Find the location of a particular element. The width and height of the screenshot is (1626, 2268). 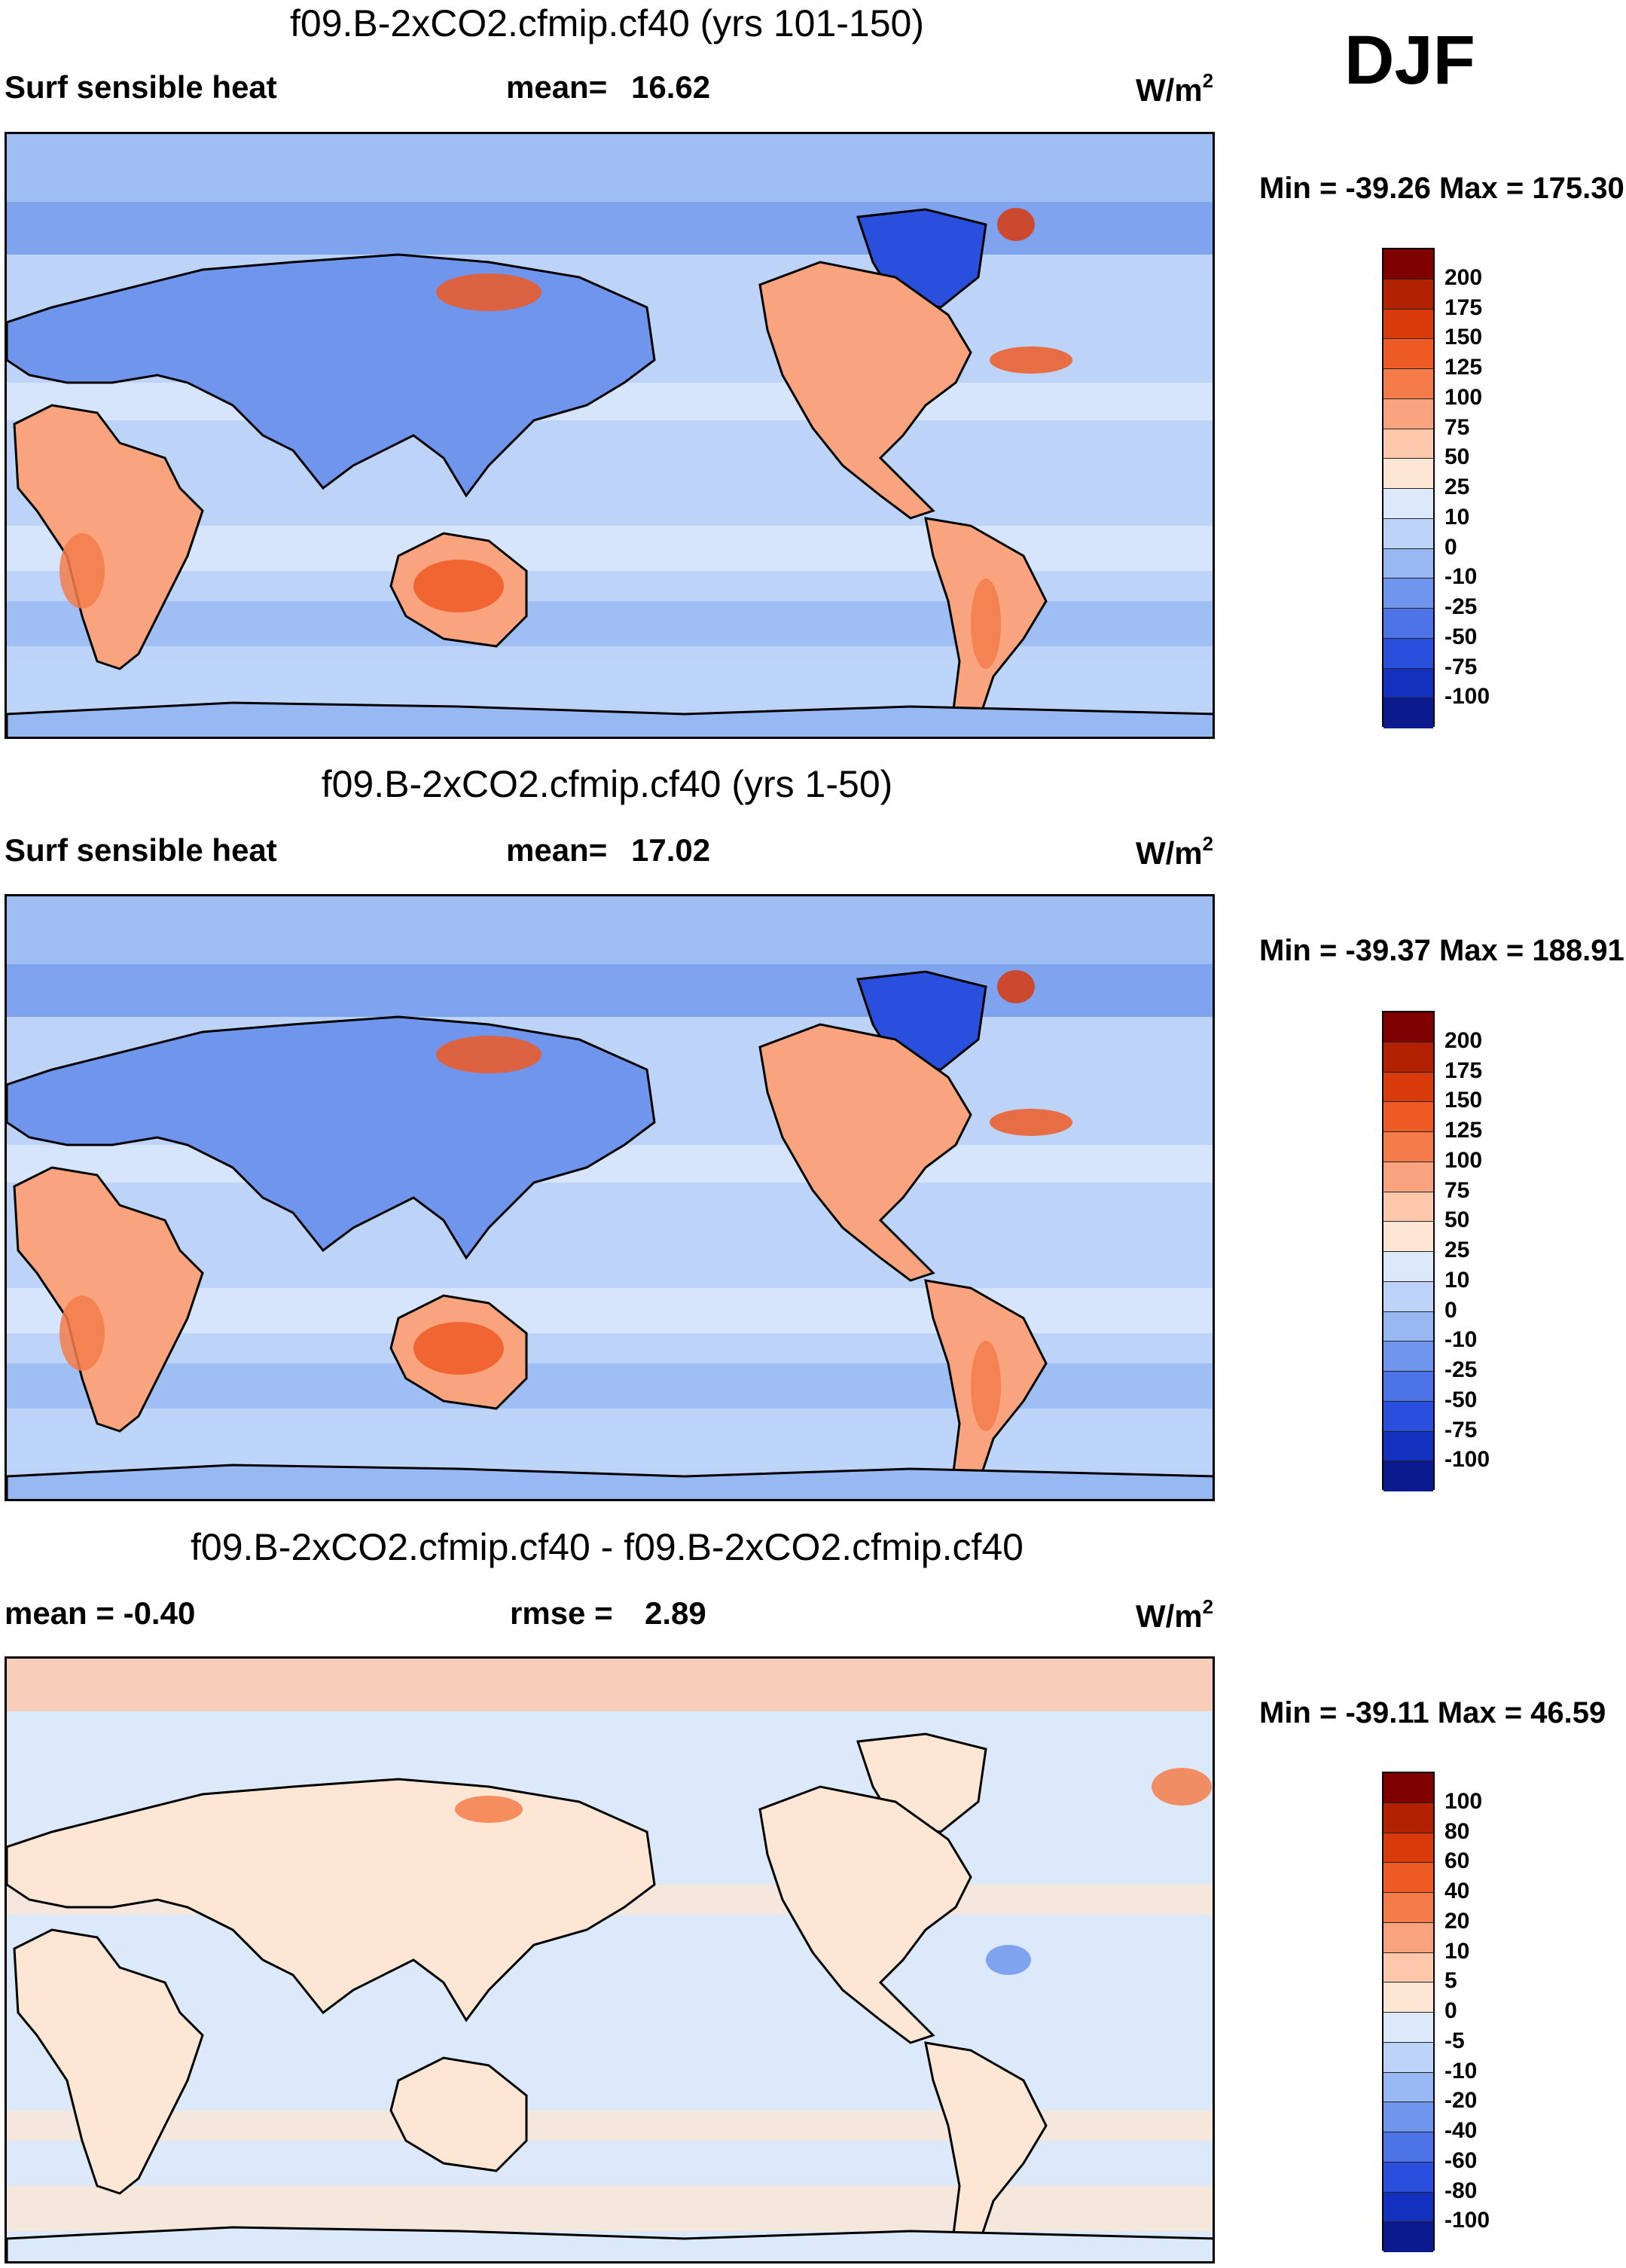

colorbar-tick-label: 60 is located at coordinates (1457, 1861).